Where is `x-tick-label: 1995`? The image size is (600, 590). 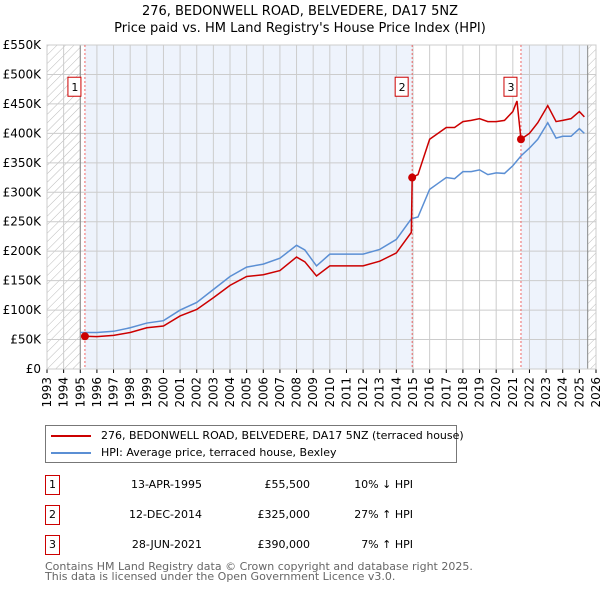 x-tick-label: 1995 is located at coordinates (80, 392).